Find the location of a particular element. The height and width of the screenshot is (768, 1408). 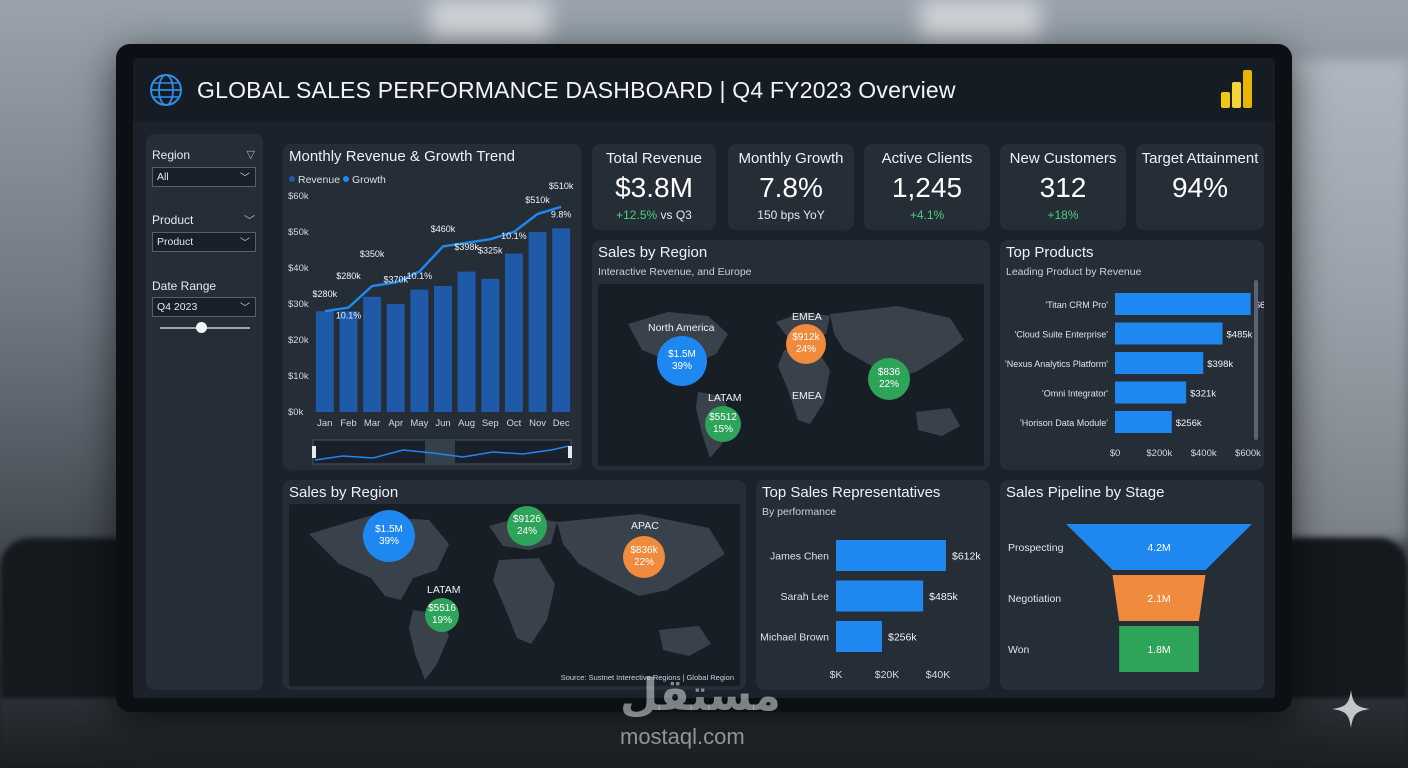

data-label: $325k is located at coordinates (490, 251).